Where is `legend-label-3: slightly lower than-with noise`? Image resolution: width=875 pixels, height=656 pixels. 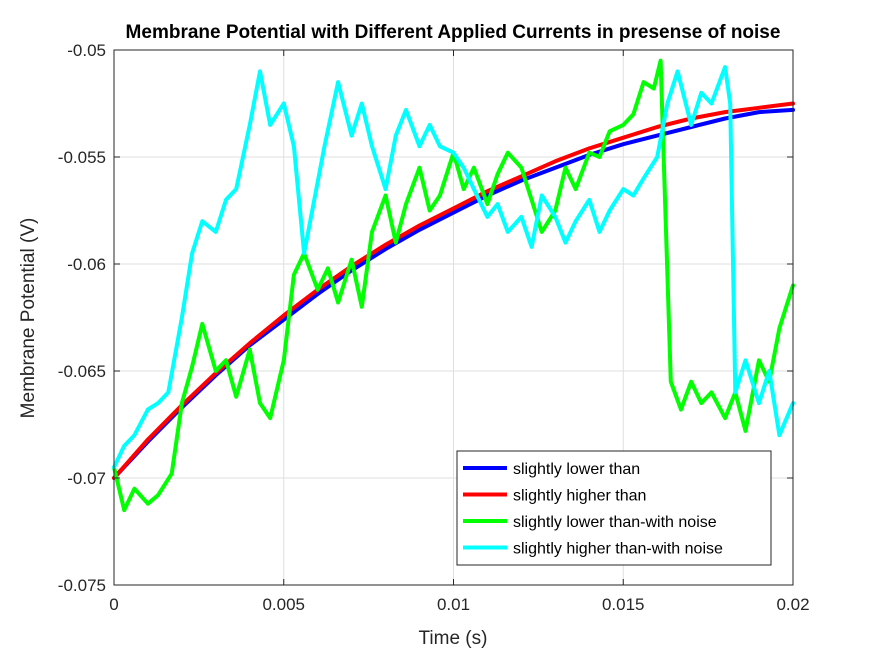
legend-label-3: slightly lower than-with noise is located at coordinates (615, 522).